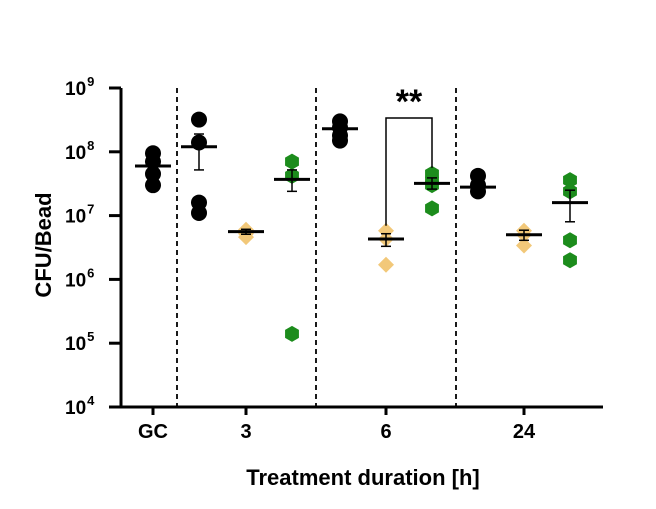  What do you see at coordinates (153, 432) in the screenshot?
I see `x-tick-label-GC: GC` at bounding box center [153, 432].